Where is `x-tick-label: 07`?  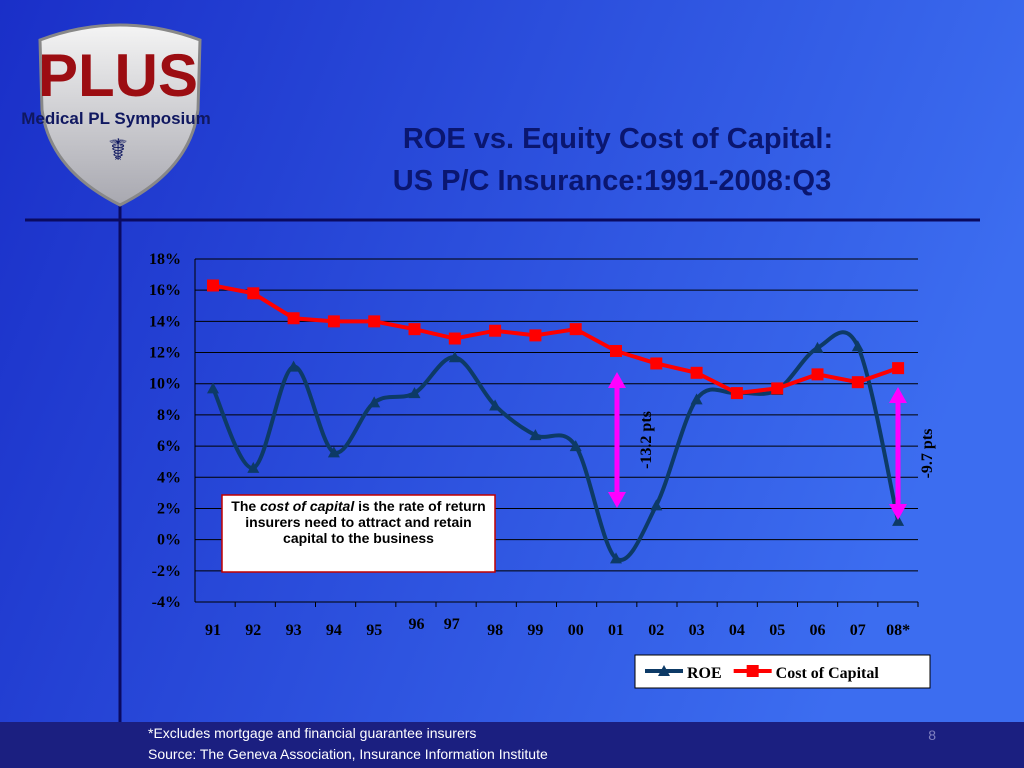
x-tick-label: 07 is located at coordinates (858, 630).